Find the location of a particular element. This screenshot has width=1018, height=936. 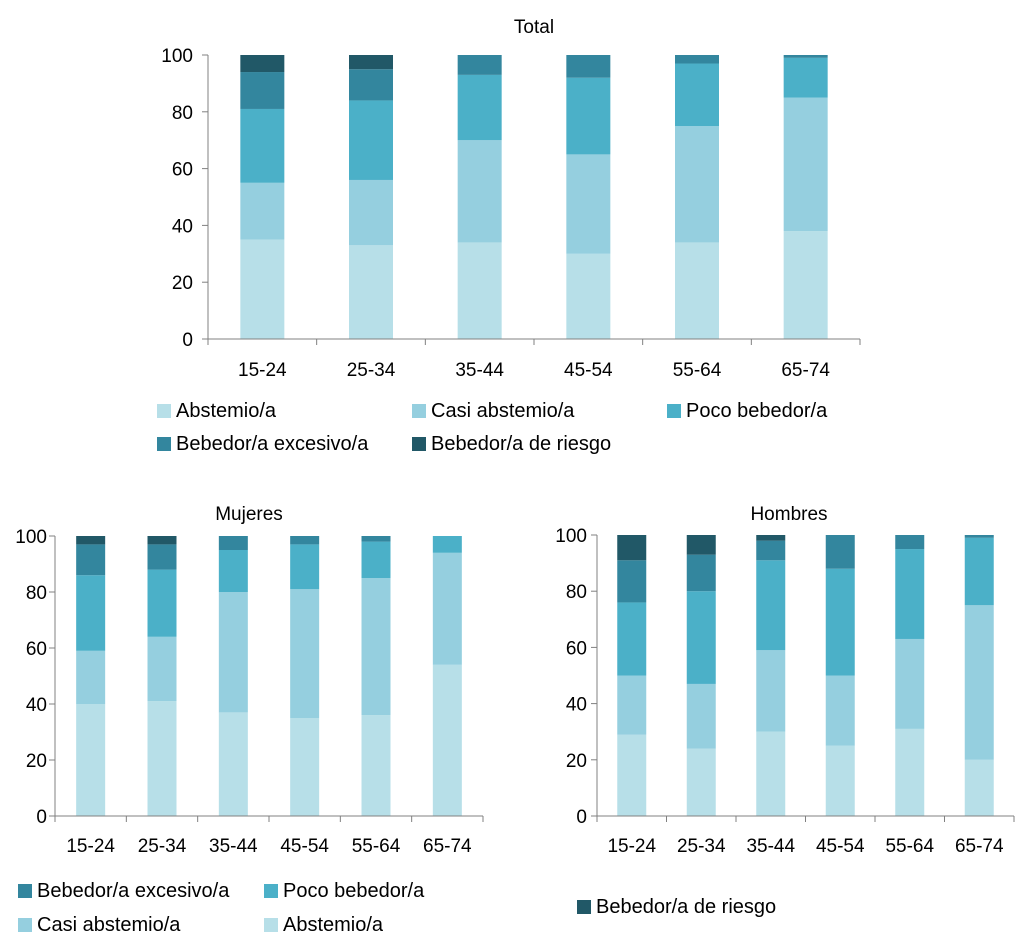

x-label-hombres-55-64: 55-64 is located at coordinates (909, 846).